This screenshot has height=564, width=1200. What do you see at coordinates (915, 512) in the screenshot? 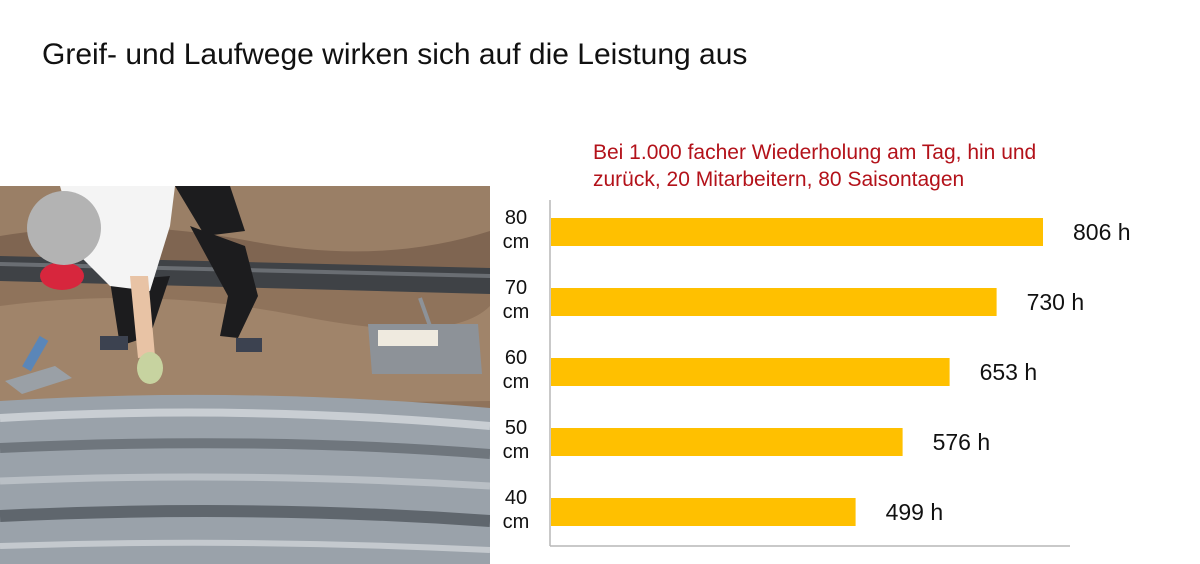
I see `value-label: 499 h` at bounding box center [915, 512].